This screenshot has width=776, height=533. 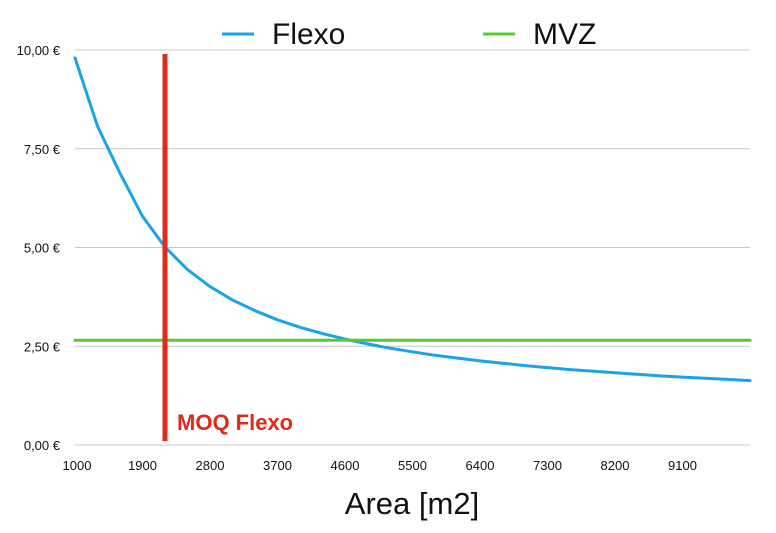 I want to click on x-tick-label: 2800, so click(x=210, y=465).